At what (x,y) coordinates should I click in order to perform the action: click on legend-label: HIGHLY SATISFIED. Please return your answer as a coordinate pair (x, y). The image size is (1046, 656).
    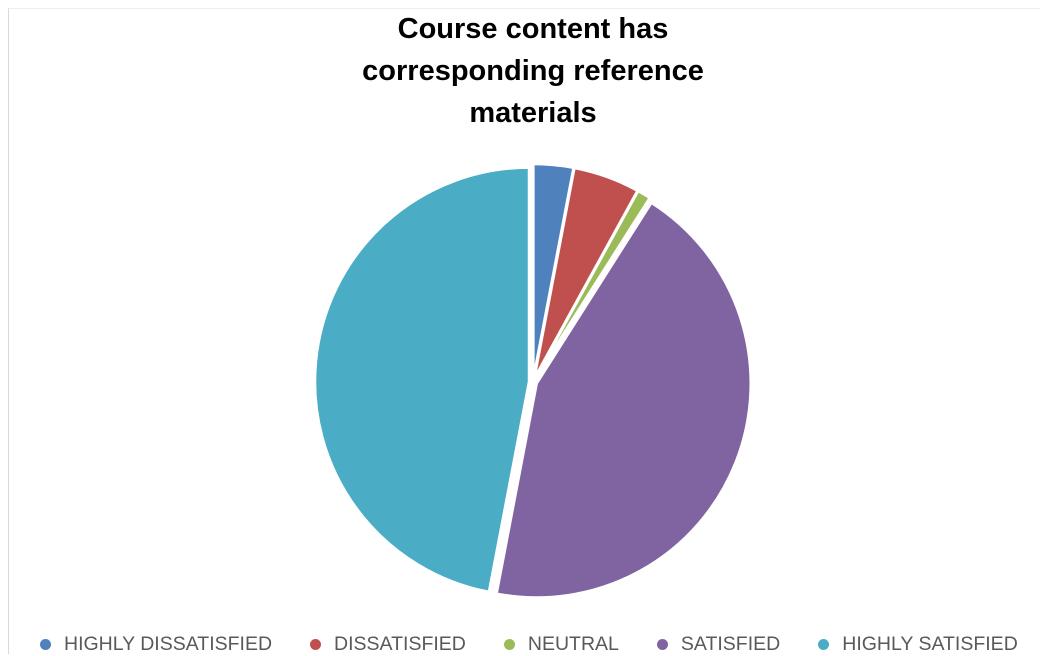
    Looking at the image, I should click on (930, 643).